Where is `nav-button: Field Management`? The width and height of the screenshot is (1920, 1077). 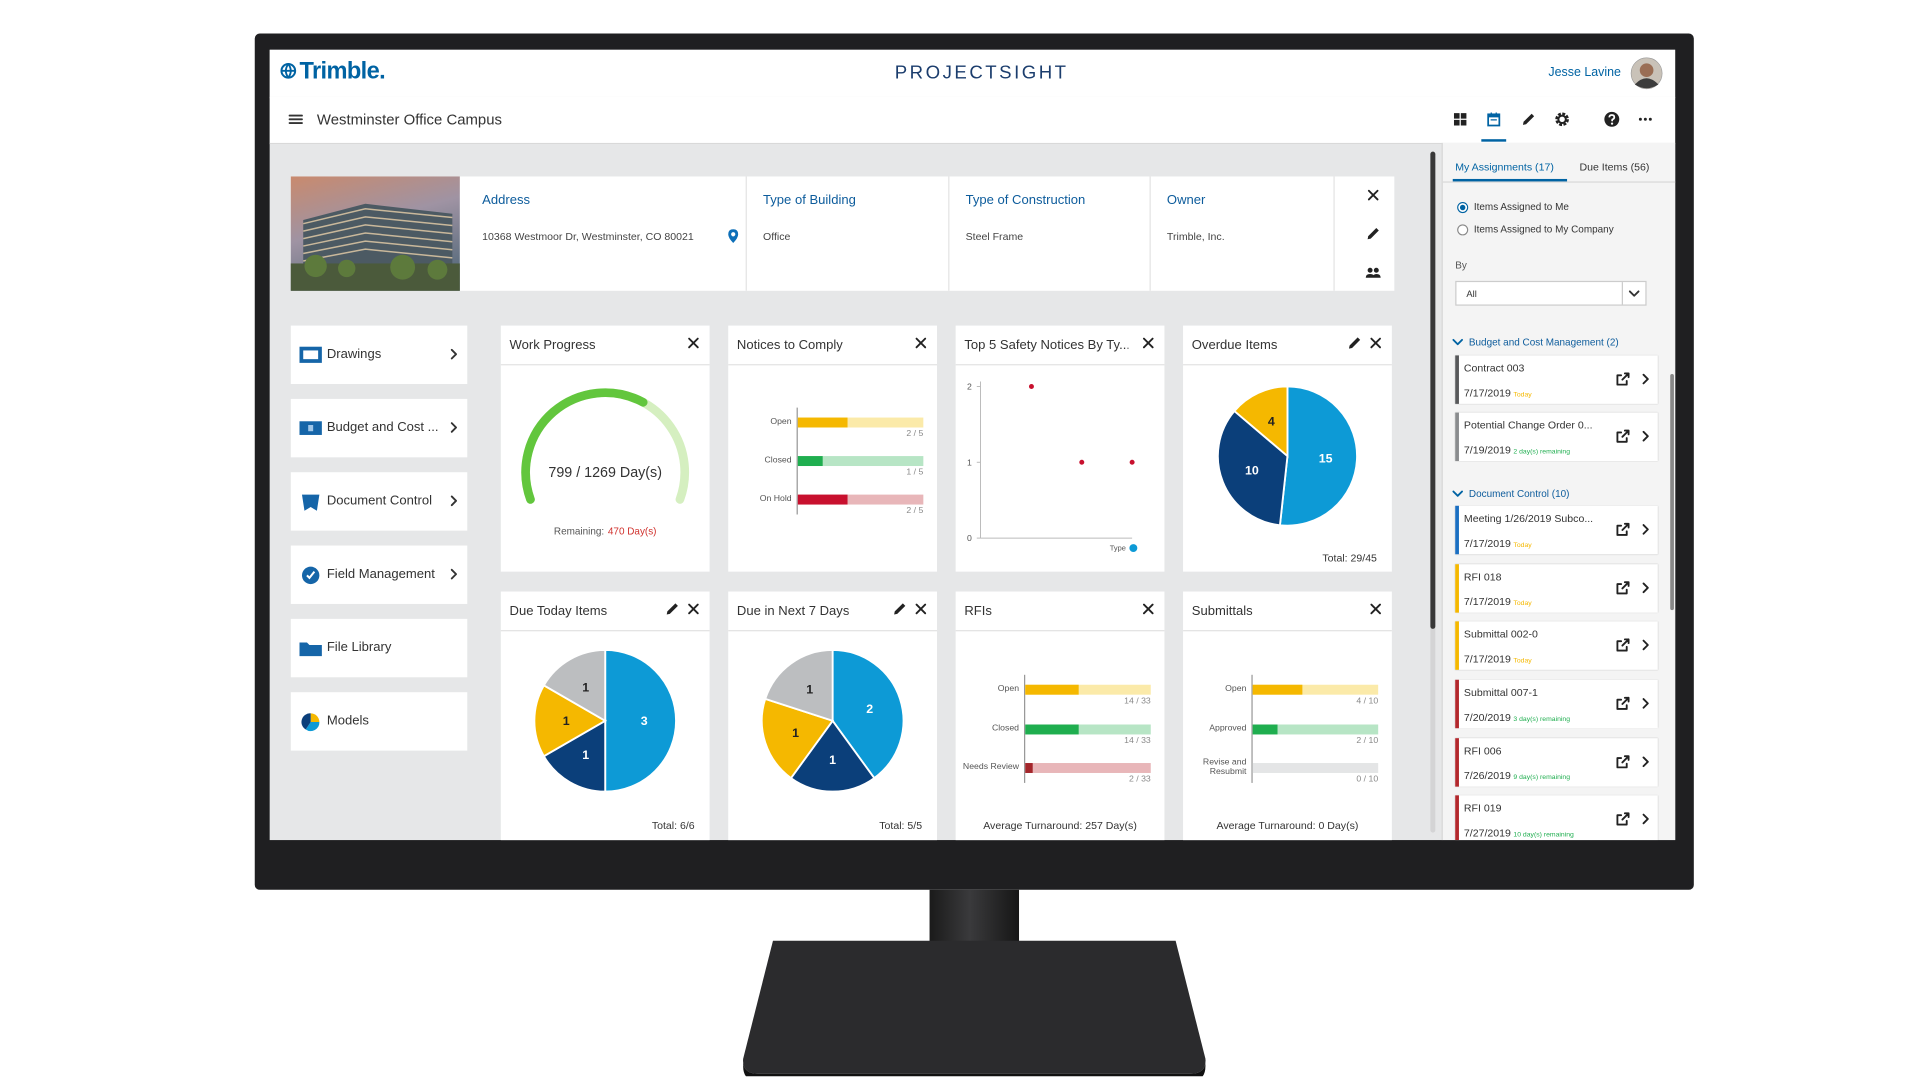
nav-button: Field Management is located at coordinates (379, 574).